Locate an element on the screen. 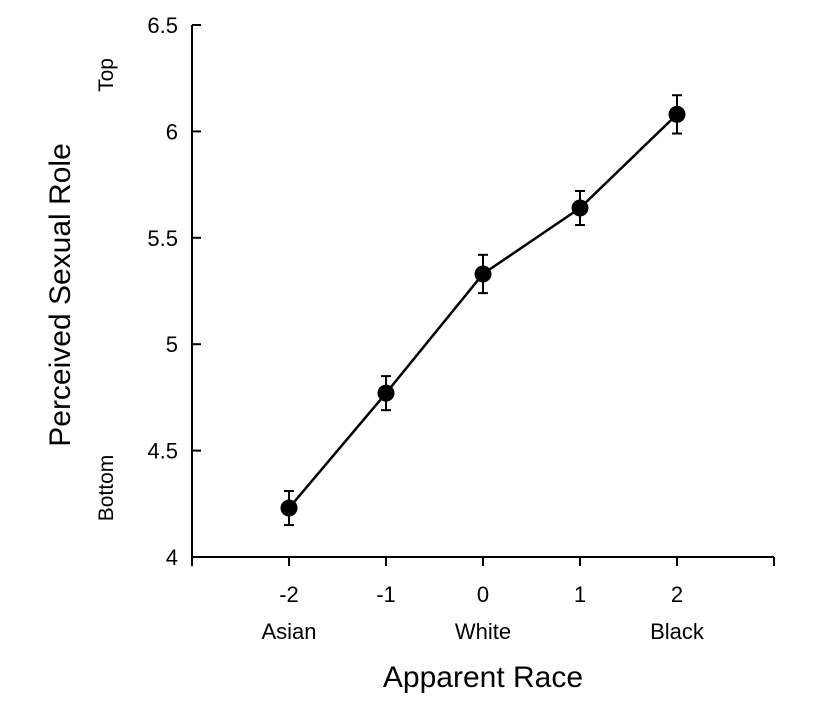  y-tick-label: 5.5 is located at coordinates (162, 238).